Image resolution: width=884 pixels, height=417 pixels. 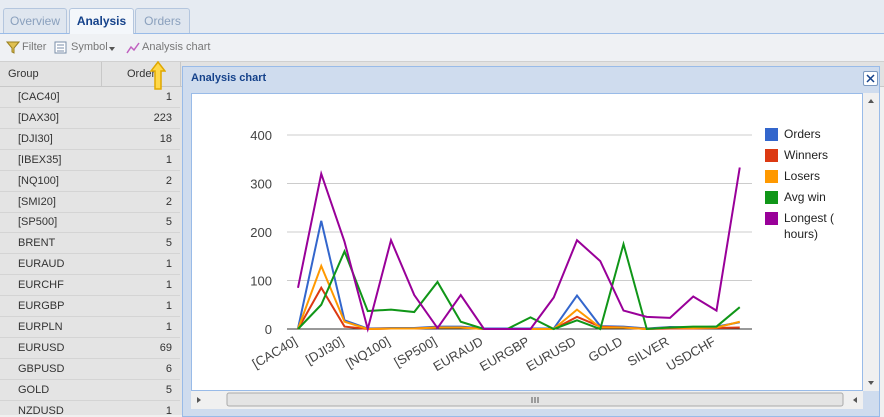 I want to click on group-cell: [NQ100], so click(x=38, y=180).